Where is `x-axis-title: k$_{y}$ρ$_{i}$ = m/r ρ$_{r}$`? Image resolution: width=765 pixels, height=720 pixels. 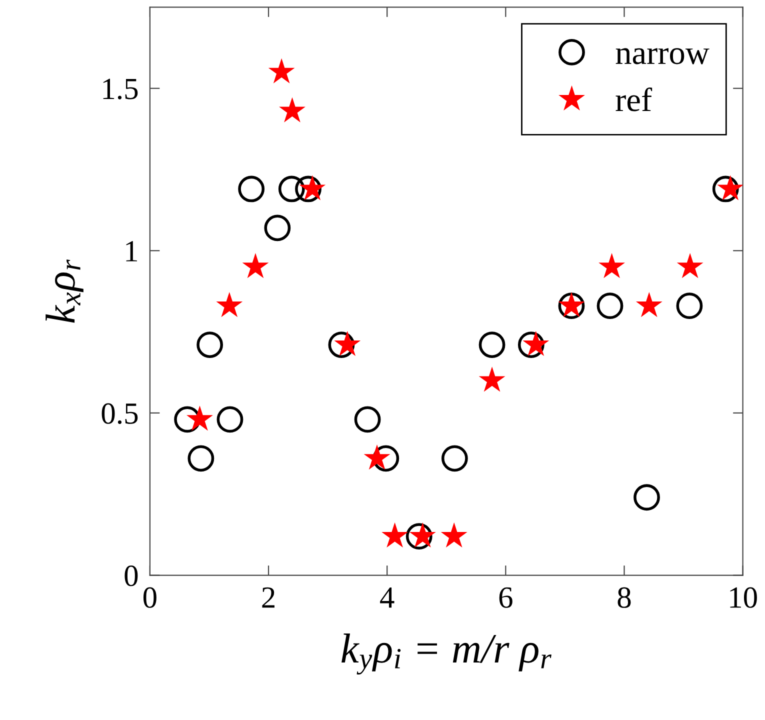
x-axis-title: k$_{y}$ρ$_{i}$ = m/r ρ$_{r}$ is located at coordinates (447, 654).